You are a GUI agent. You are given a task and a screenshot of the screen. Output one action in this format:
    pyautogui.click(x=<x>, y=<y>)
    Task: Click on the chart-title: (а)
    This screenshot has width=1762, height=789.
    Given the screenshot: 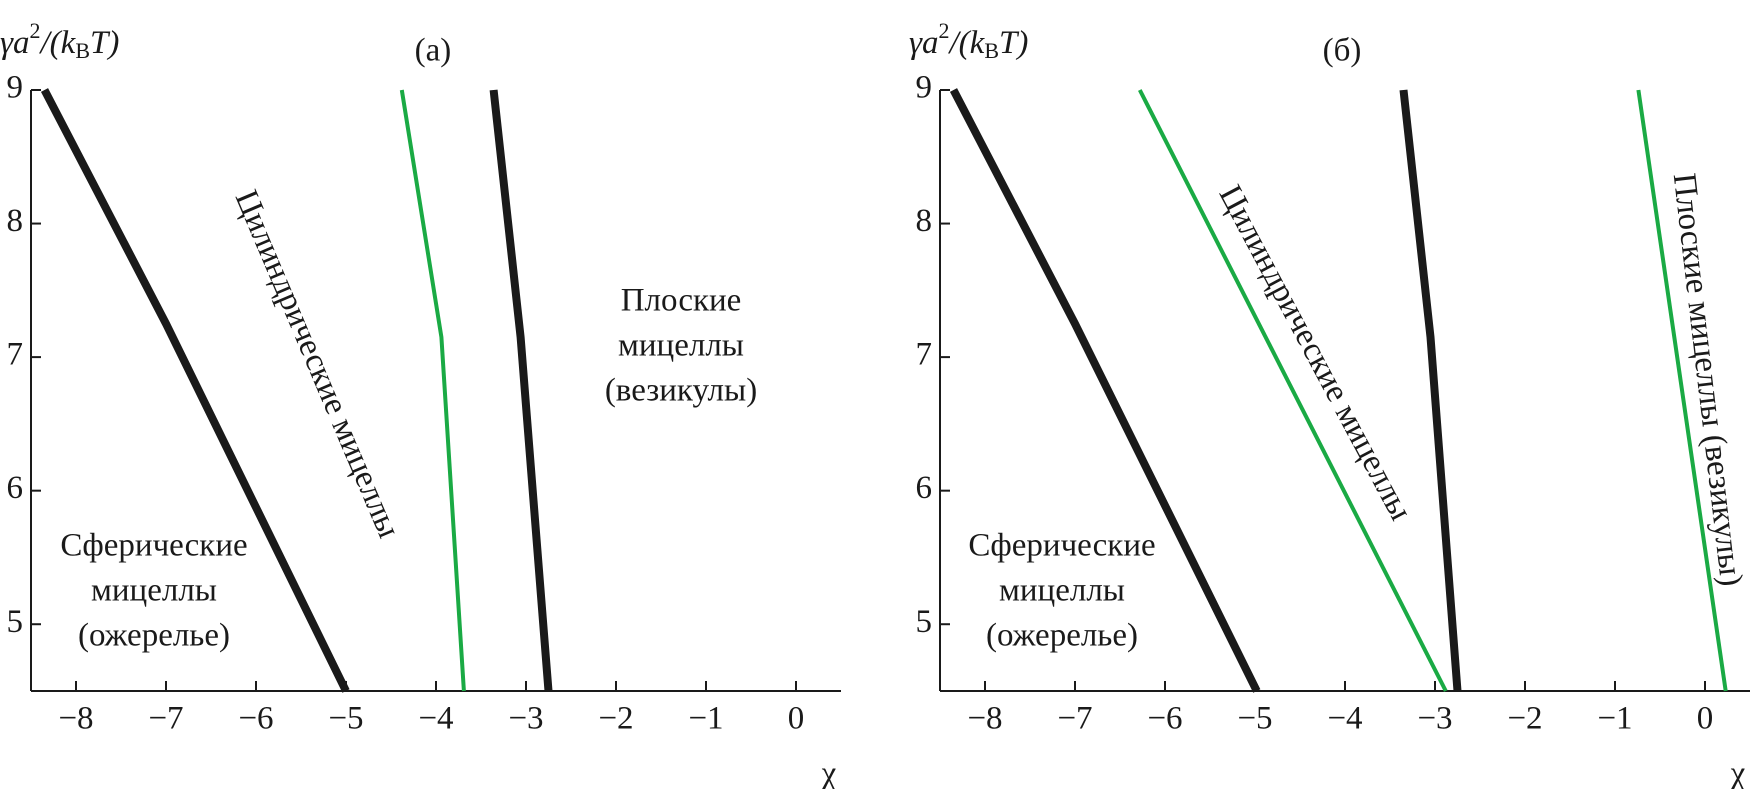 What is the action you would take?
    pyautogui.click(x=433, y=51)
    